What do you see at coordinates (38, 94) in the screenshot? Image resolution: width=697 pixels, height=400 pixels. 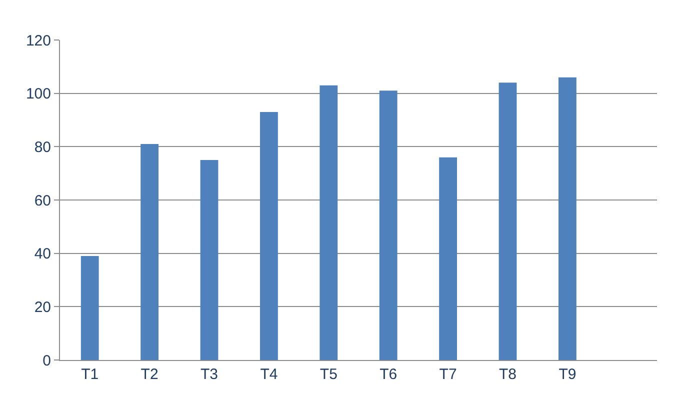 I see `y-tick-label: 100` at bounding box center [38, 94].